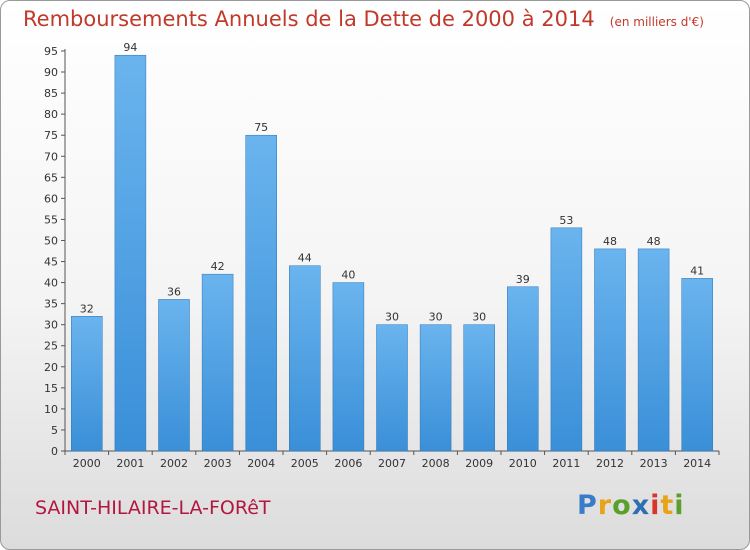 The width and height of the screenshot is (750, 550). What do you see at coordinates (566, 220) in the screenshot?
I see `bar-value-label: 53` at bounding box center [566, 220].